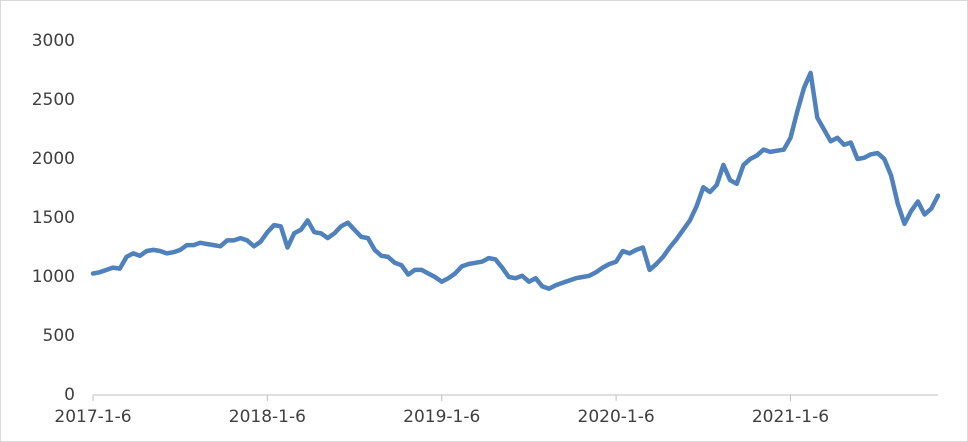 This screenshot has height=442, width=968. I want to click on y-tick-label: 1500, so click(53, 218).